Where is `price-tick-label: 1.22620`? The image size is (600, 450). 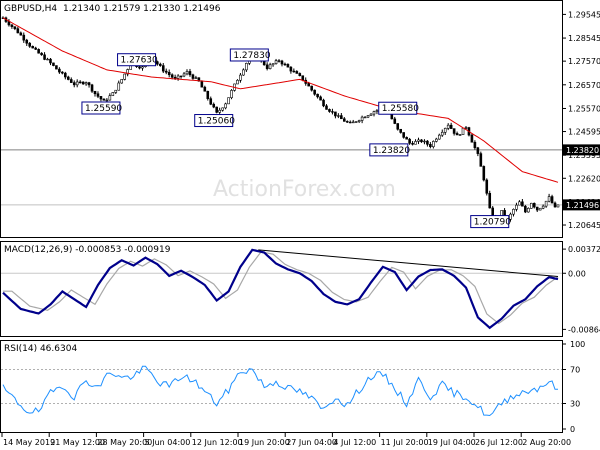
price-tick-label: 1.22620 is located at coordinates (584, 178).